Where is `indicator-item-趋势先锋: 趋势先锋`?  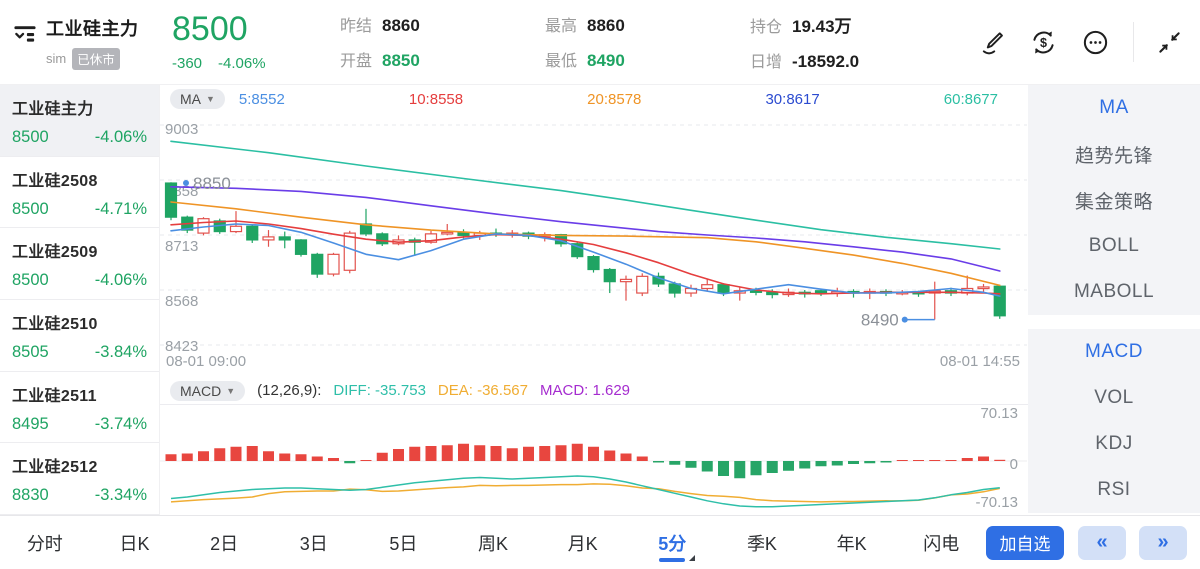
indicator-item-趋势先锋: 趋势先锋 is located at coordinates (1113, 156).